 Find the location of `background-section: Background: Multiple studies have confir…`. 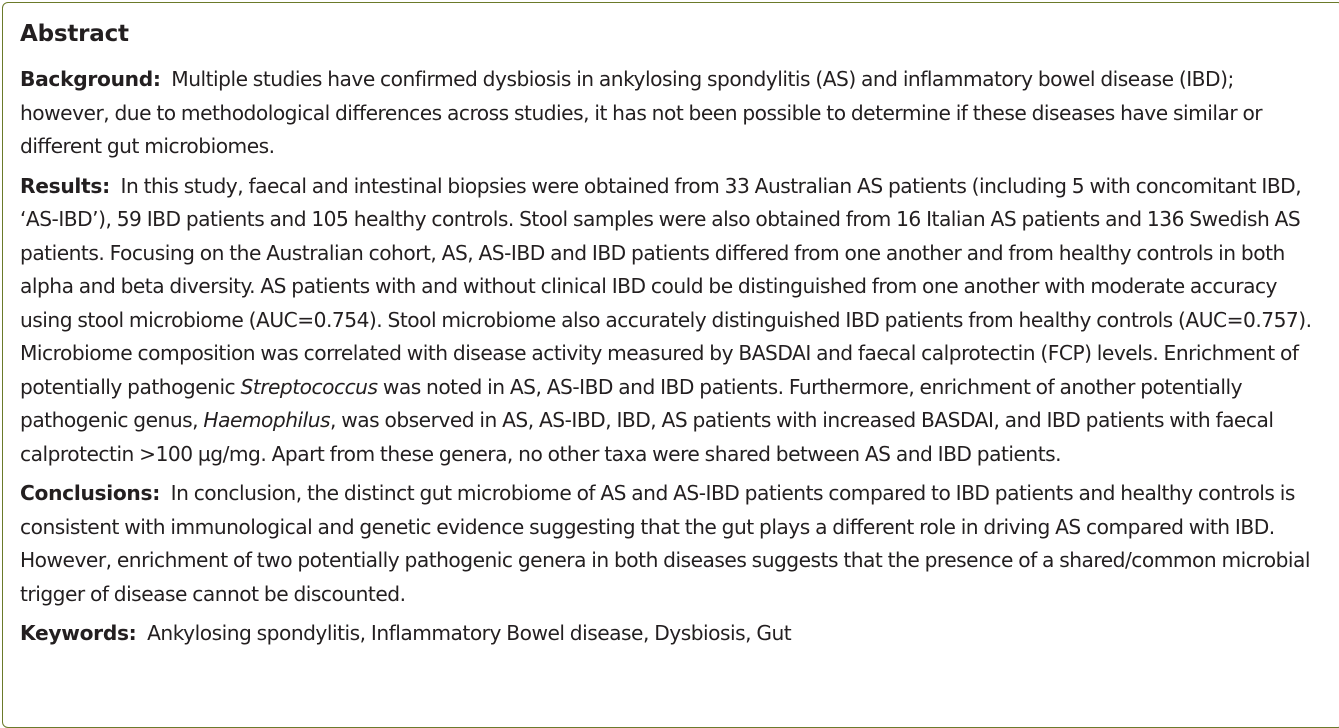

background-section: Background: Multiple studies have confir… is located at coordinates (670, 113).